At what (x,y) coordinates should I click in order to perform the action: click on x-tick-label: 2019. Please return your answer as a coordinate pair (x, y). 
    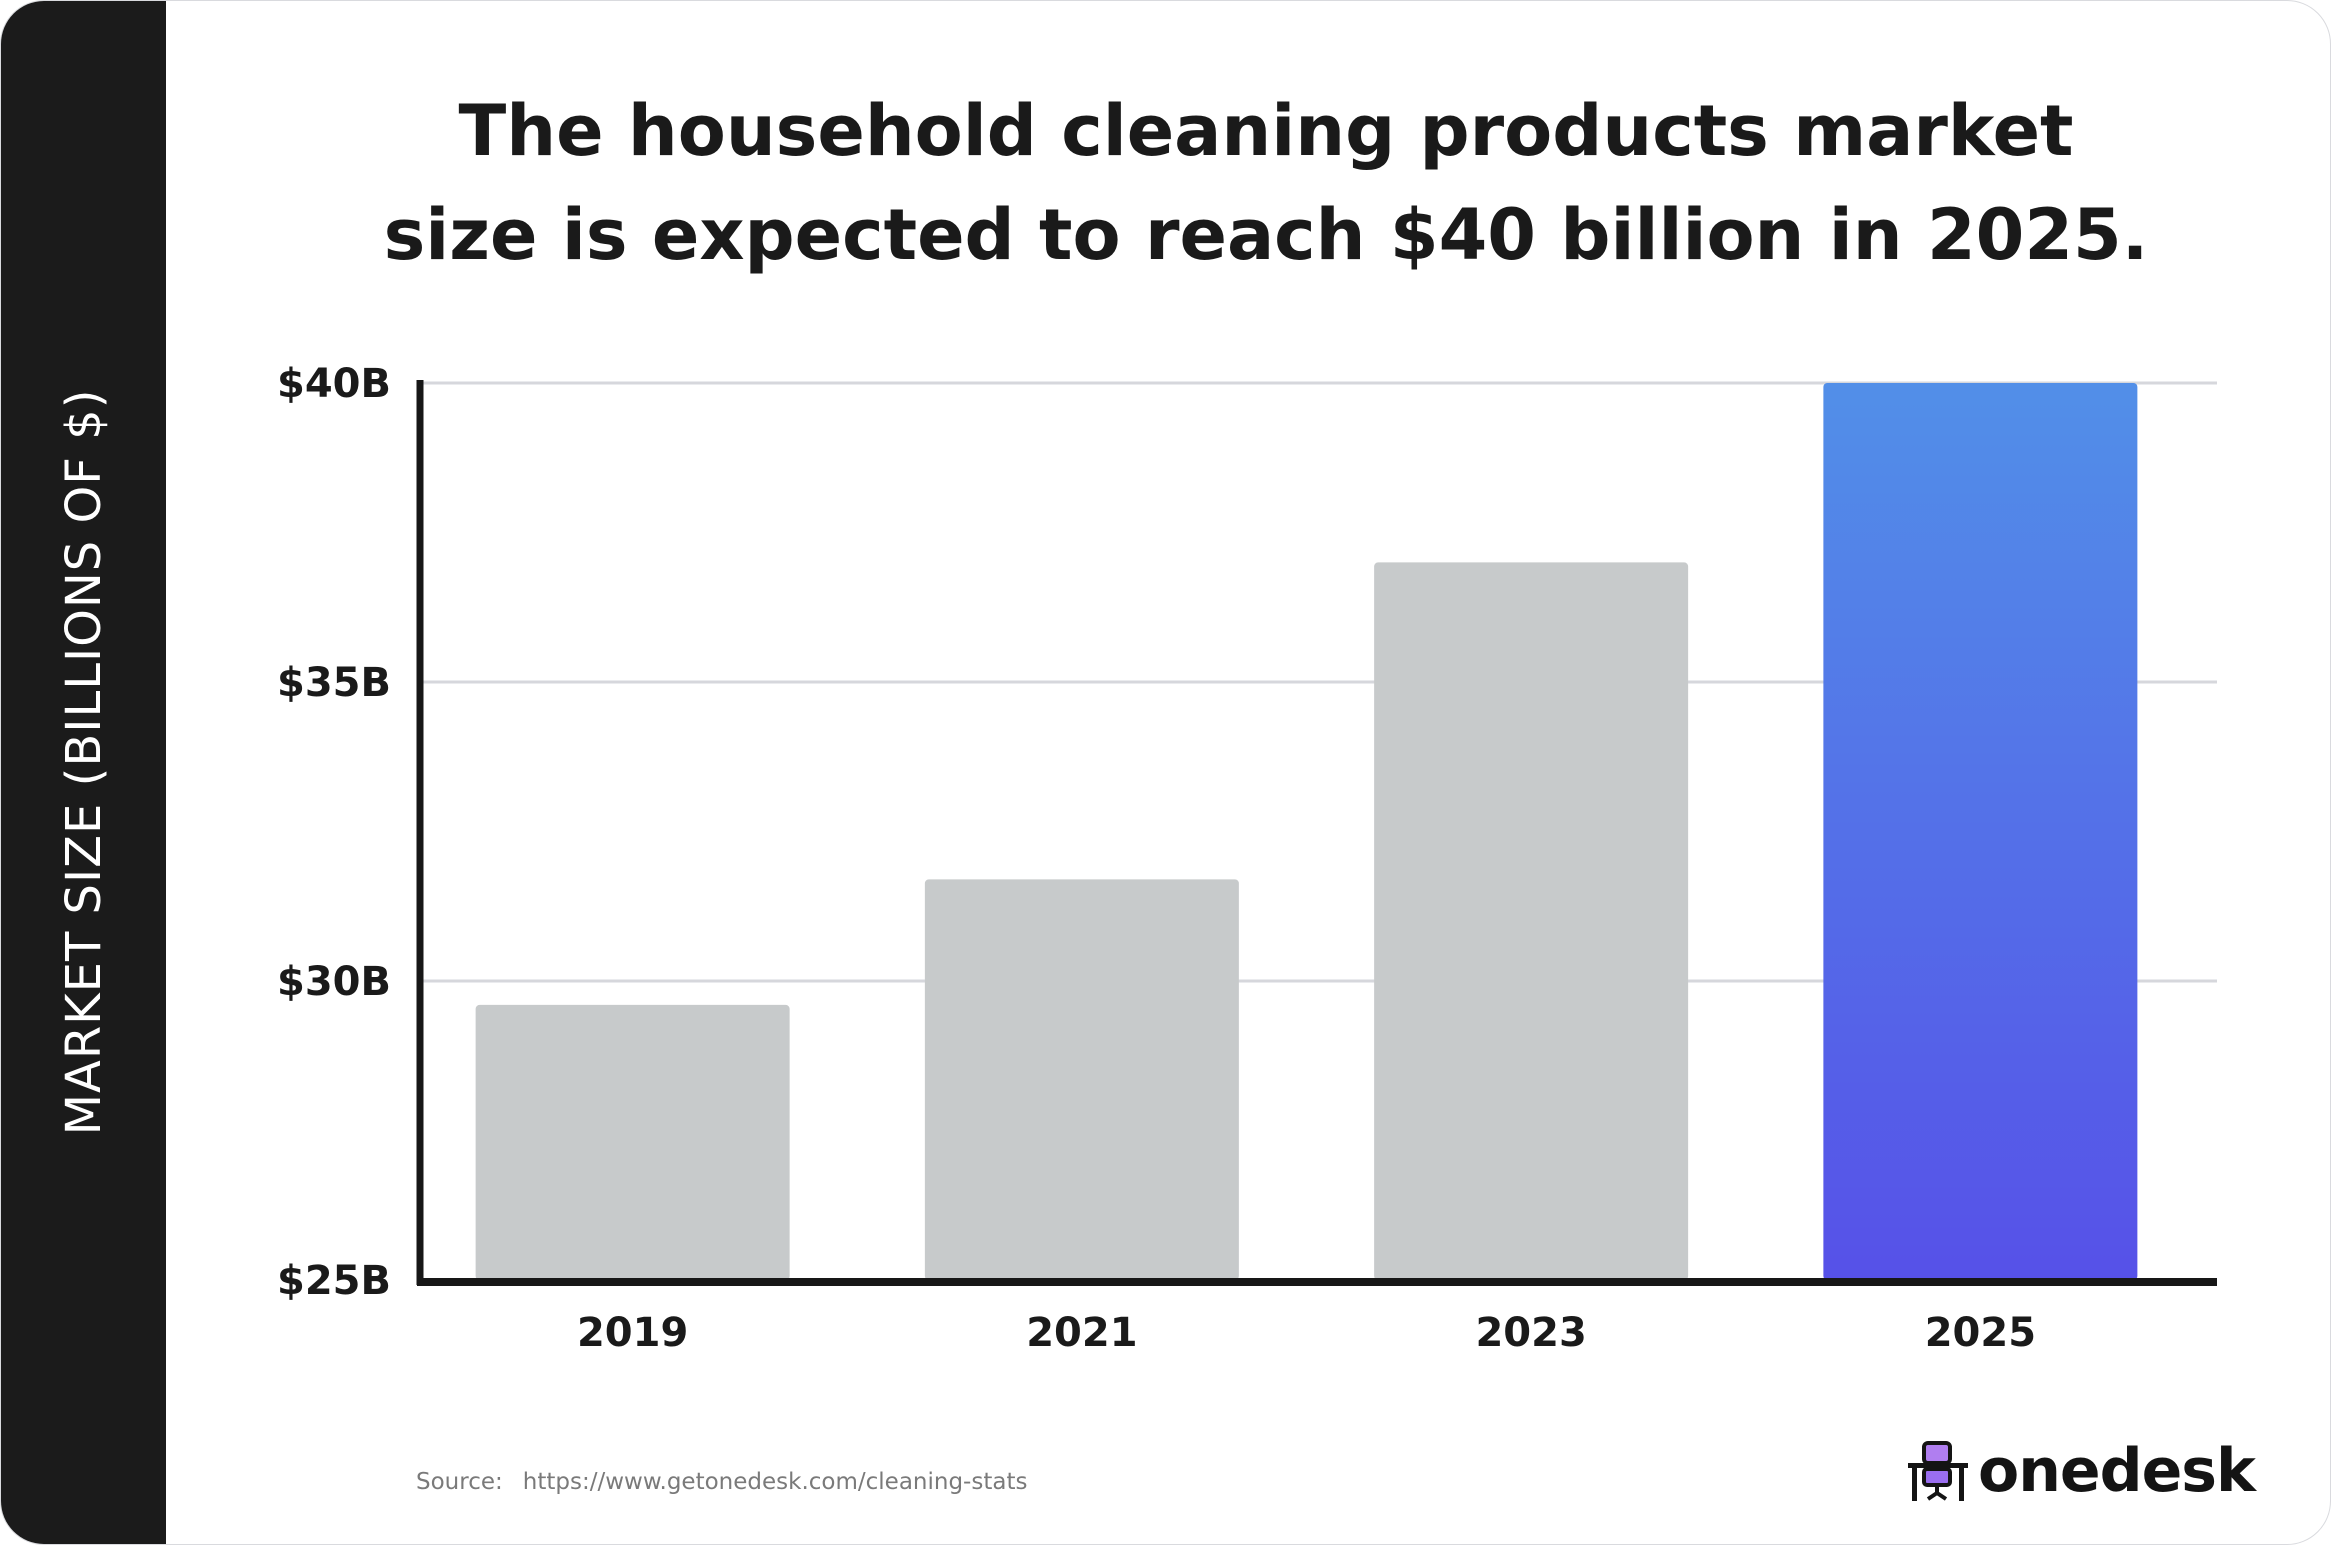
    Looking at the image, I should click on (632, 1333).